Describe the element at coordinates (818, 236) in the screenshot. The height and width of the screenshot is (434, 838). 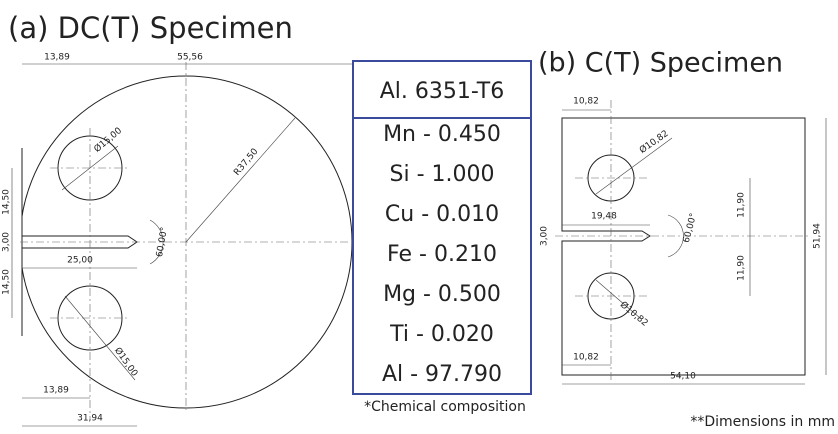
I see `dimension: 51,94` at that location.